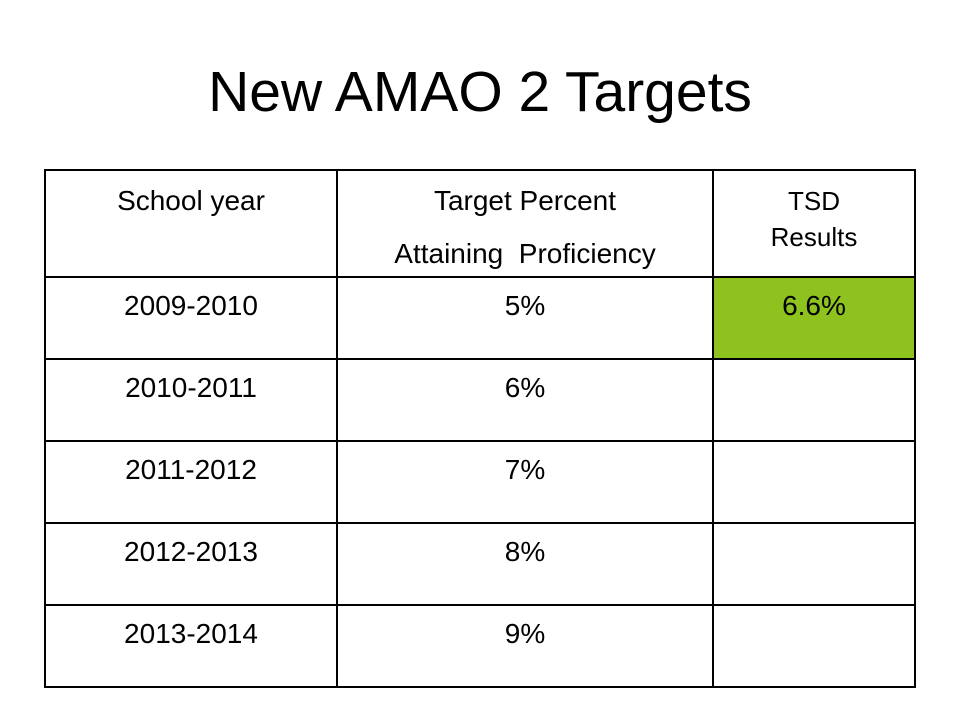 The height and width of the screenshot is (720, 960). Describe the element at coordinates (525, 482) in the screenshot. I see `cell-target-percent: 7%` at that location.